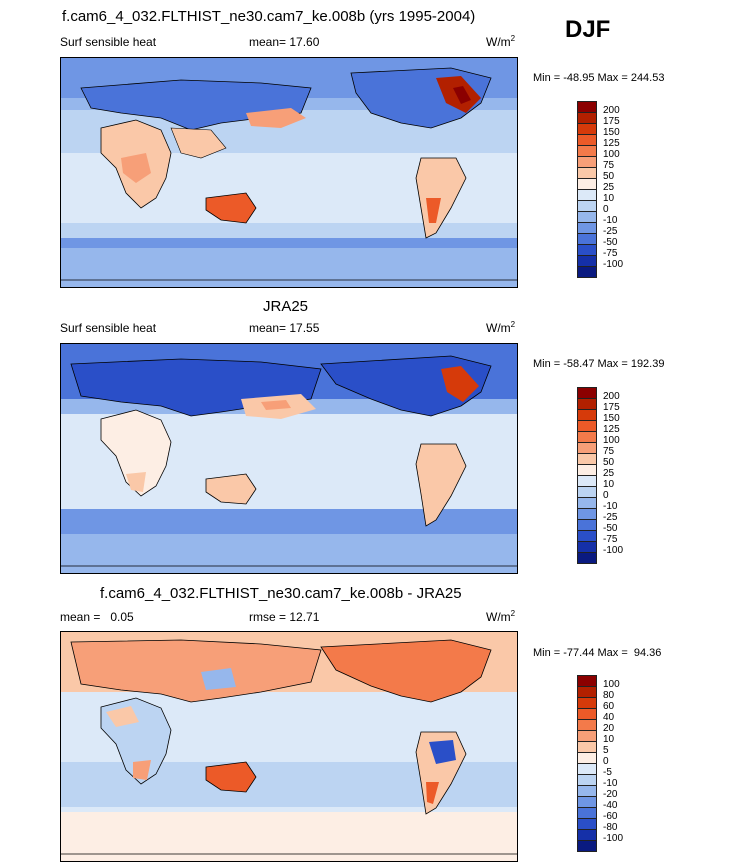 The image size is (732, 865). What do you see at coordinates (610, 794) in the screenshot?
I see `colorbar-tick-label: -20` at bounding box center [610, 794].